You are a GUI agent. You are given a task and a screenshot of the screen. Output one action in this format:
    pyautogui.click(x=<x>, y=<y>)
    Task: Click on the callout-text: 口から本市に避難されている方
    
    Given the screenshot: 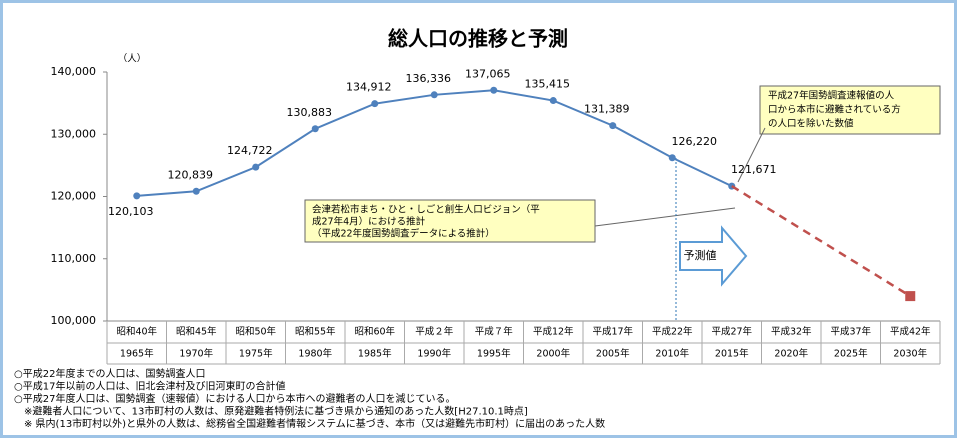 What is the action you would take?
    pyautogui.click(x=834, y=110)
    